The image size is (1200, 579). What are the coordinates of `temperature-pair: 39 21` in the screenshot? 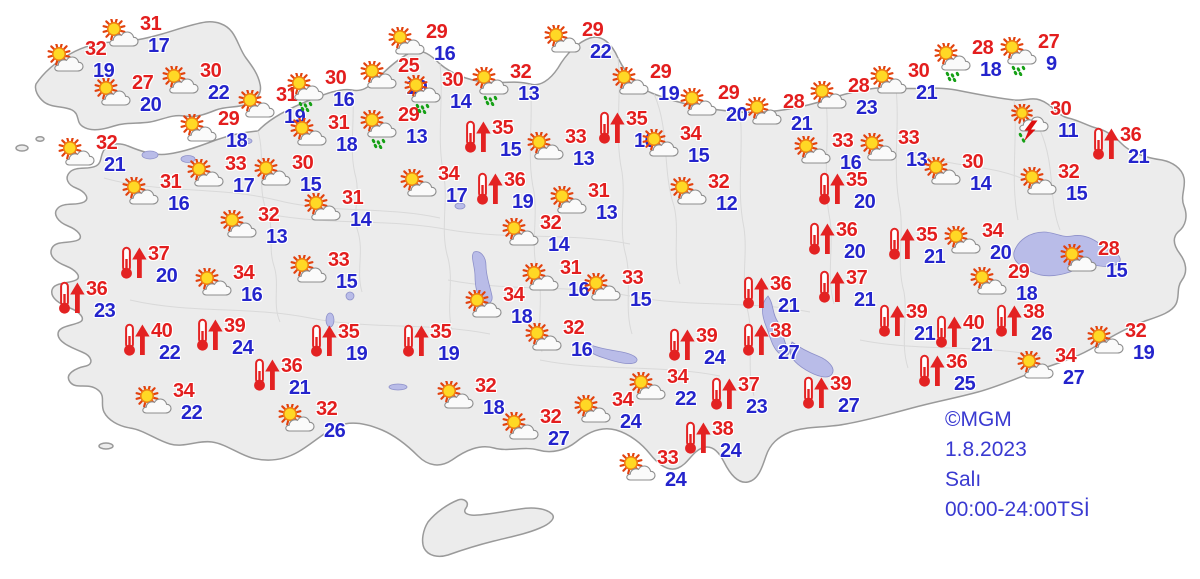 It's located at (921, 323).